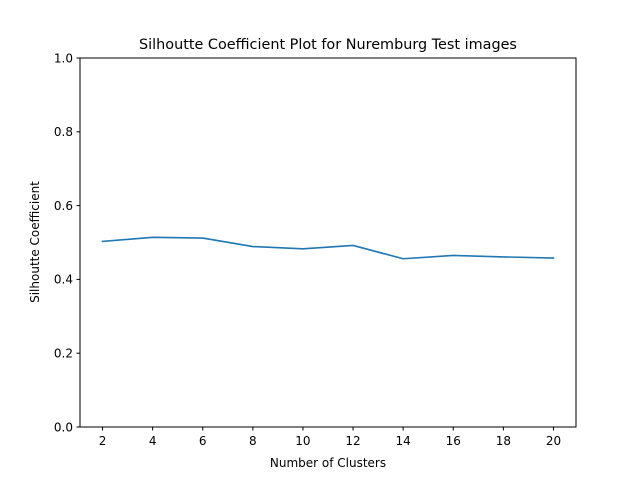 This screenshot has height=480, width=640. Describe the element at coordinates (503, 441) in the screenshot. I see `x-tick-label-8: 18` at that location.